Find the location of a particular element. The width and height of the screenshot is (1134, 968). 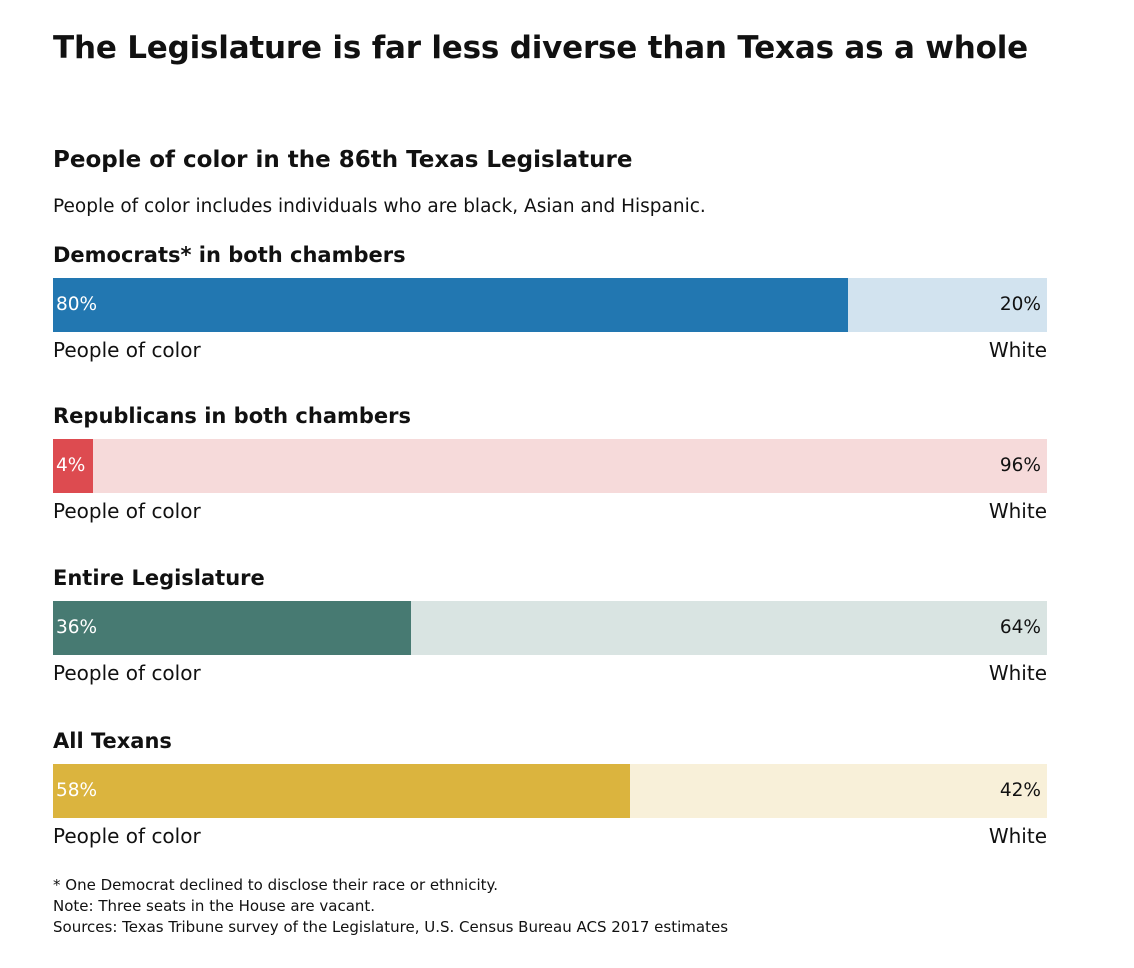

category-label: Republicans in both chambers is located at coordinates (232, 416).